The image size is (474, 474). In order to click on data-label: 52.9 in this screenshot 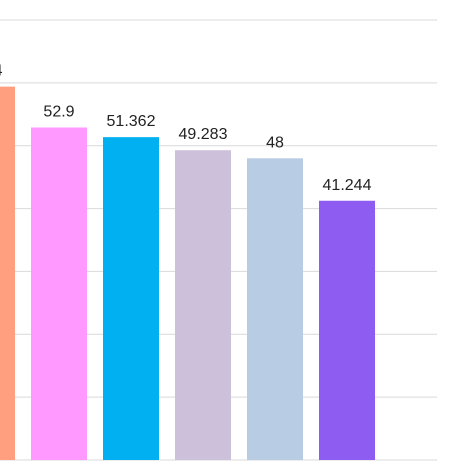, I will do `click(58, 111)`.